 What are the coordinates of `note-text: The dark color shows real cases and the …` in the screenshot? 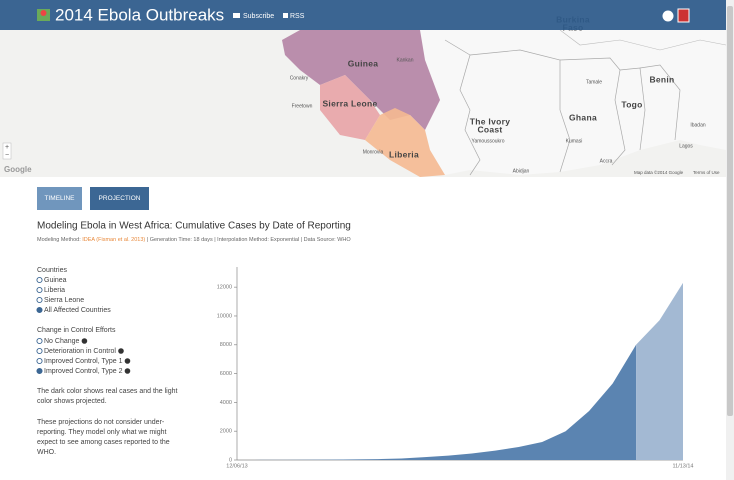 It's located at (107, 391).